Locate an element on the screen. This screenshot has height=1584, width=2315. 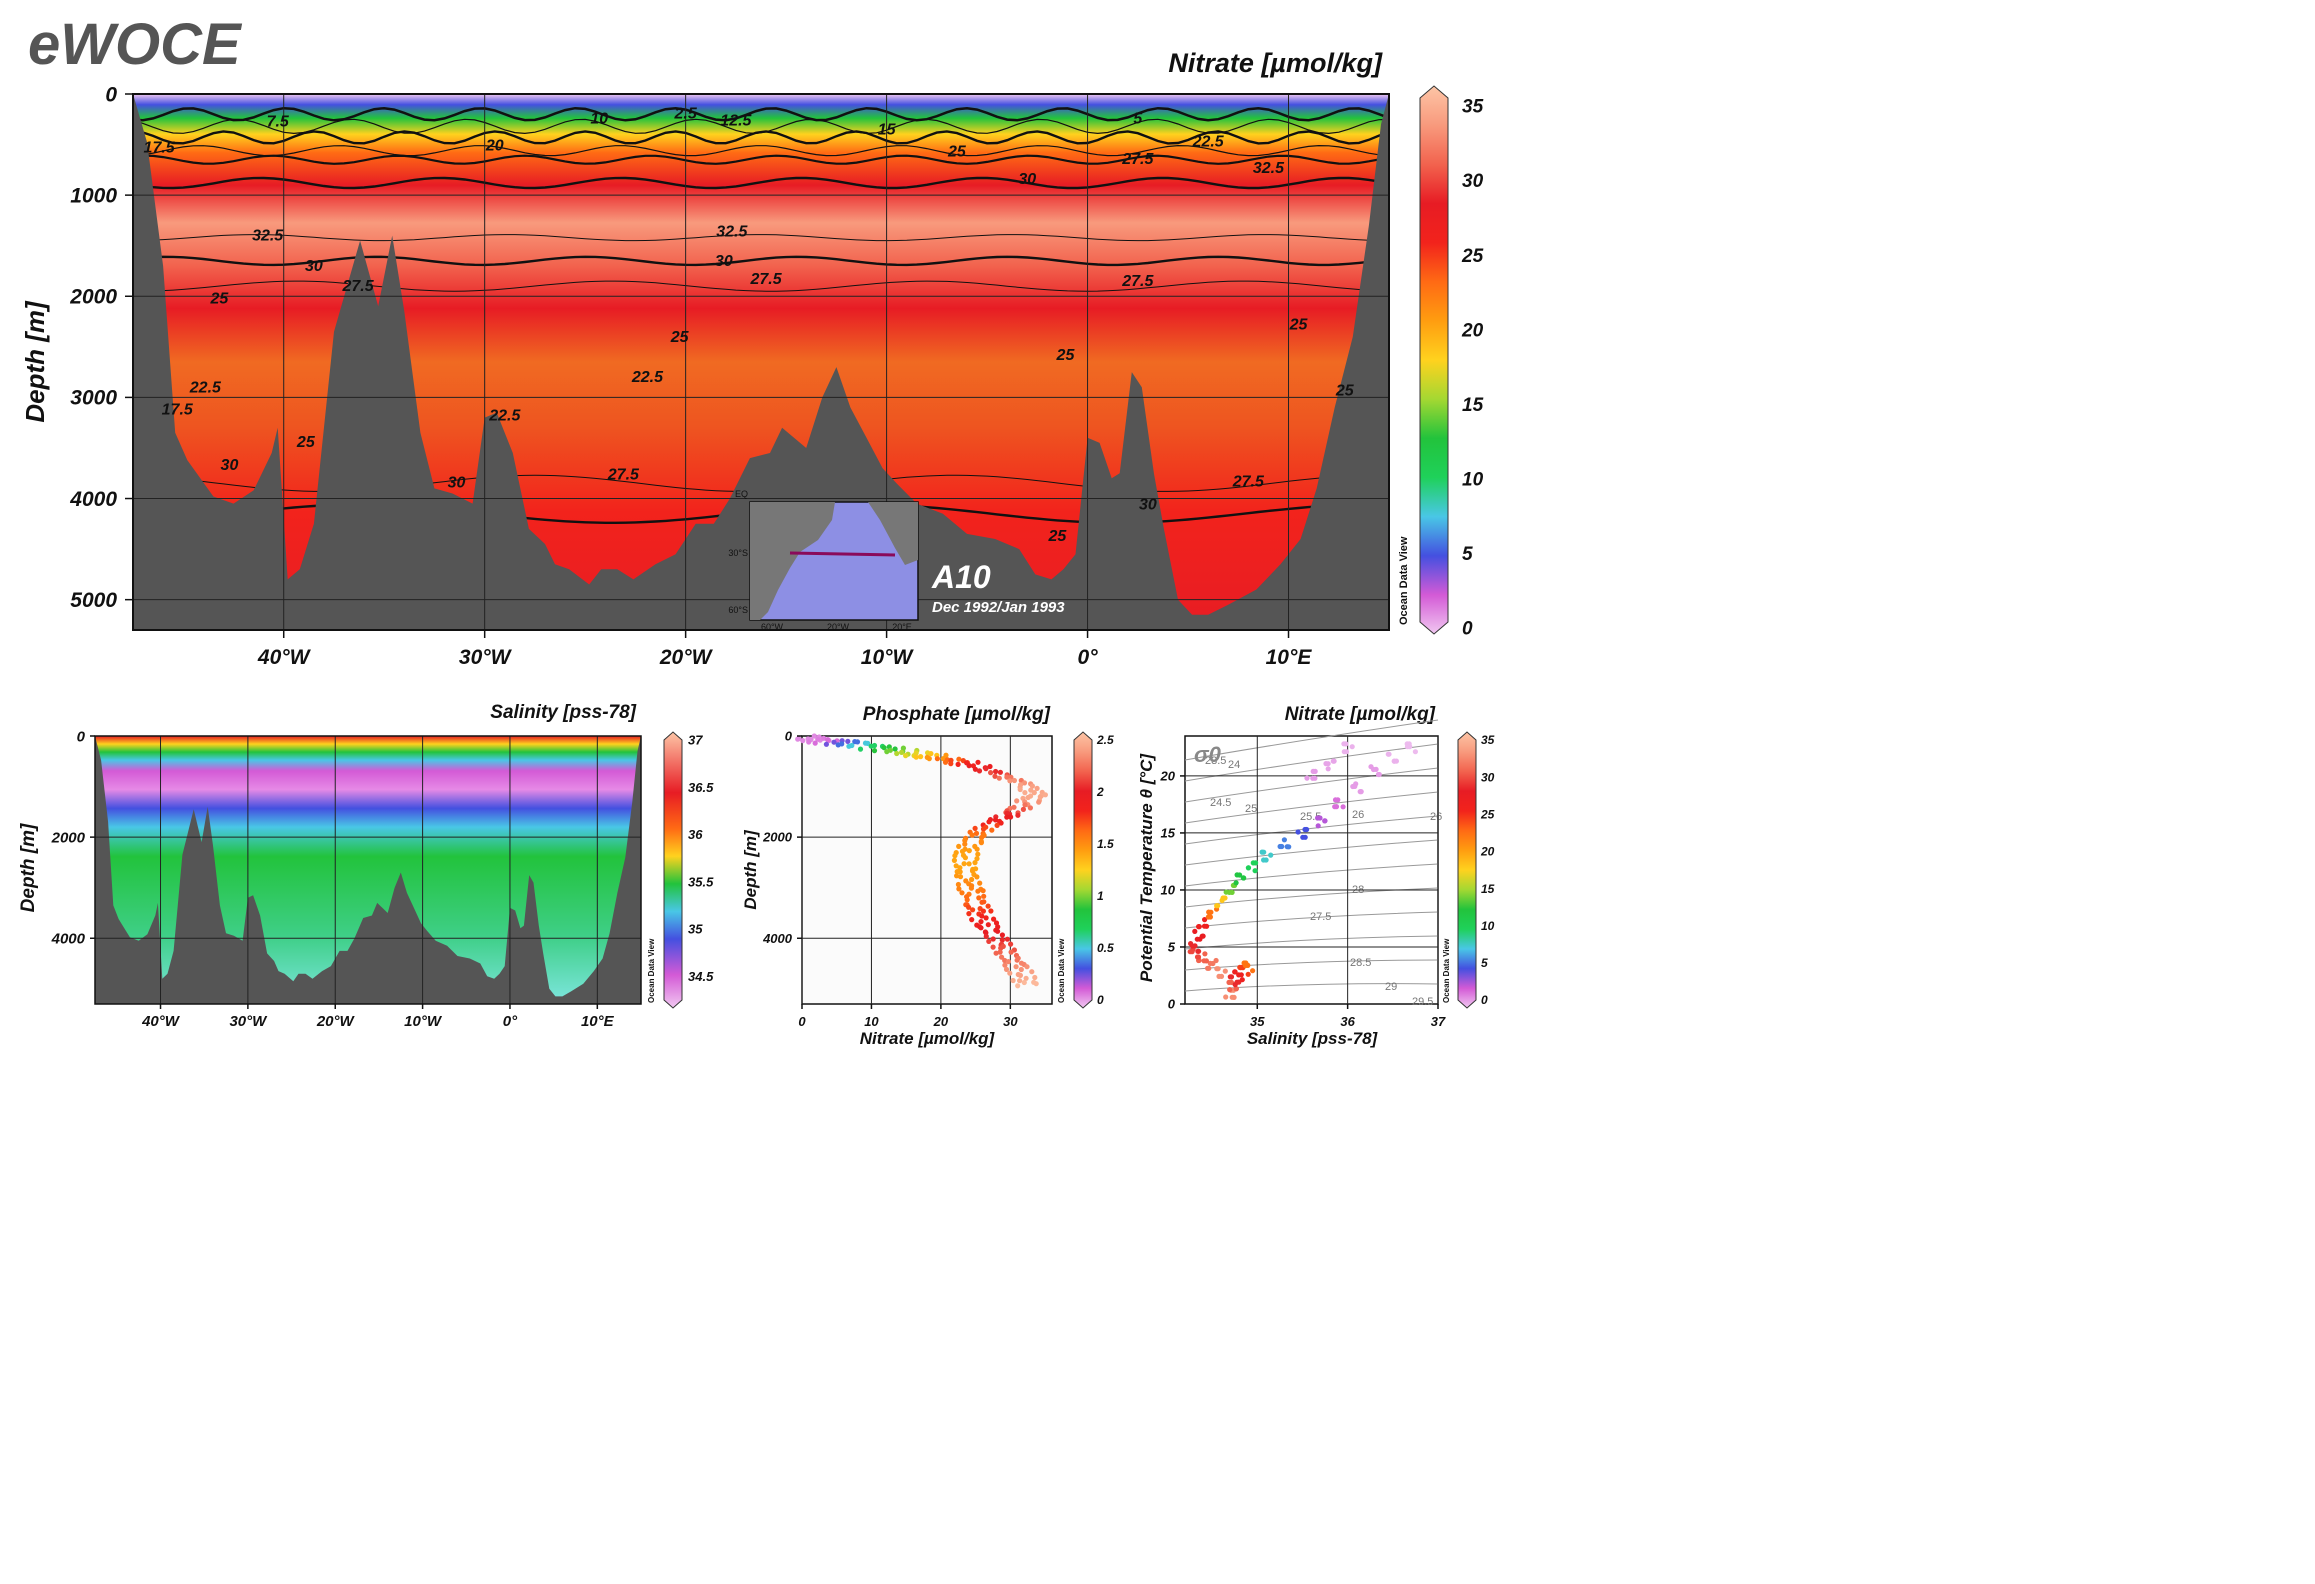
contour-label: 5 is located at coordinates (1138, 118).